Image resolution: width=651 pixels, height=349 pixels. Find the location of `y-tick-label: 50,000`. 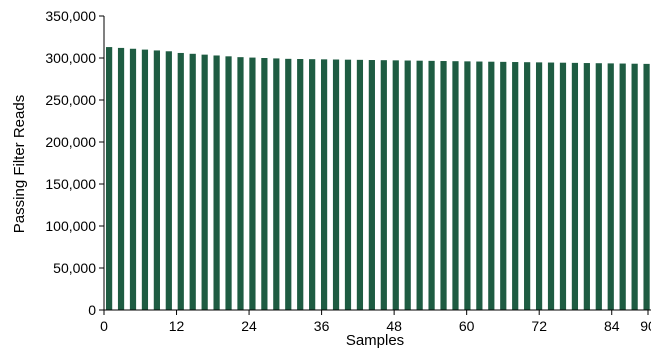

y-tick-label: 50,000 is located at coordinates (74, 268).